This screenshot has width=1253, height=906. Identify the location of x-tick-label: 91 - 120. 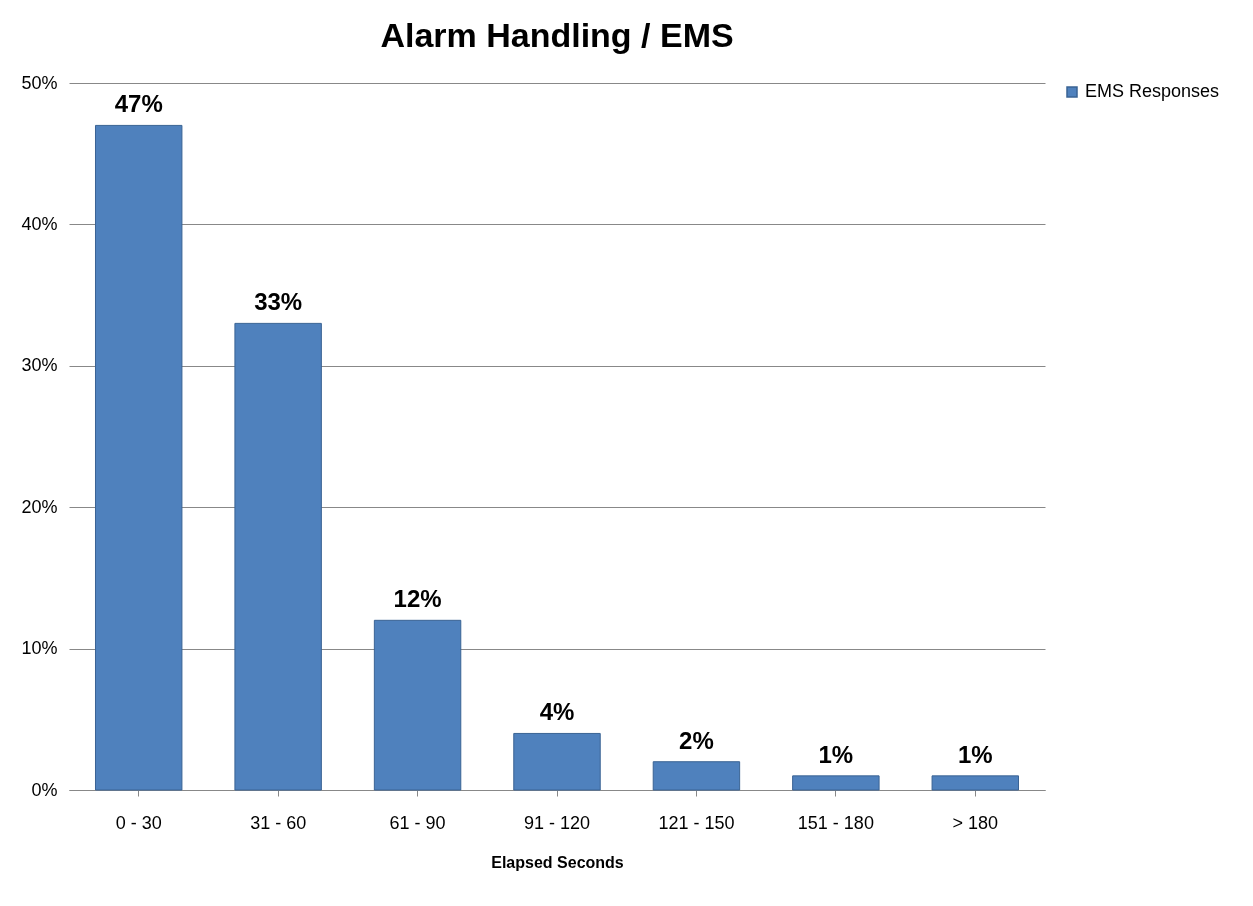
(557, 822).